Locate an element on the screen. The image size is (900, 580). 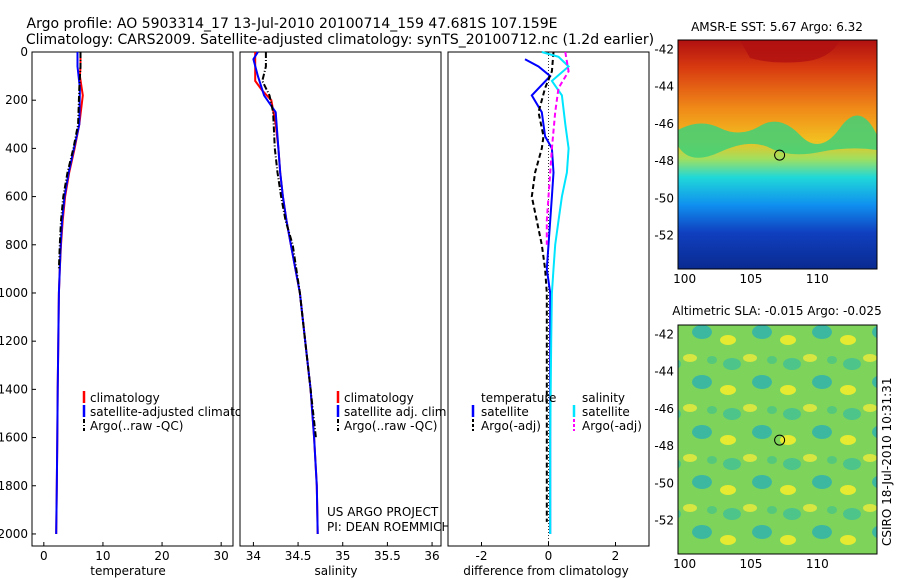
legend-label-sal-argo: Argo(-adj) is located at coordinates (612, 426).